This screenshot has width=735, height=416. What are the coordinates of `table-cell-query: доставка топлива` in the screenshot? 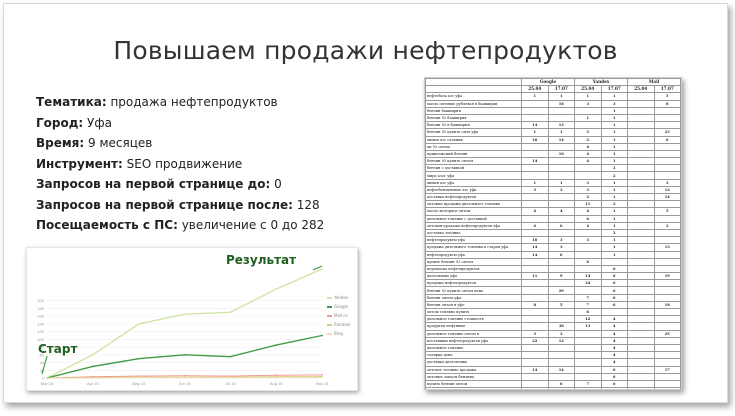 It's located at (474, 232).